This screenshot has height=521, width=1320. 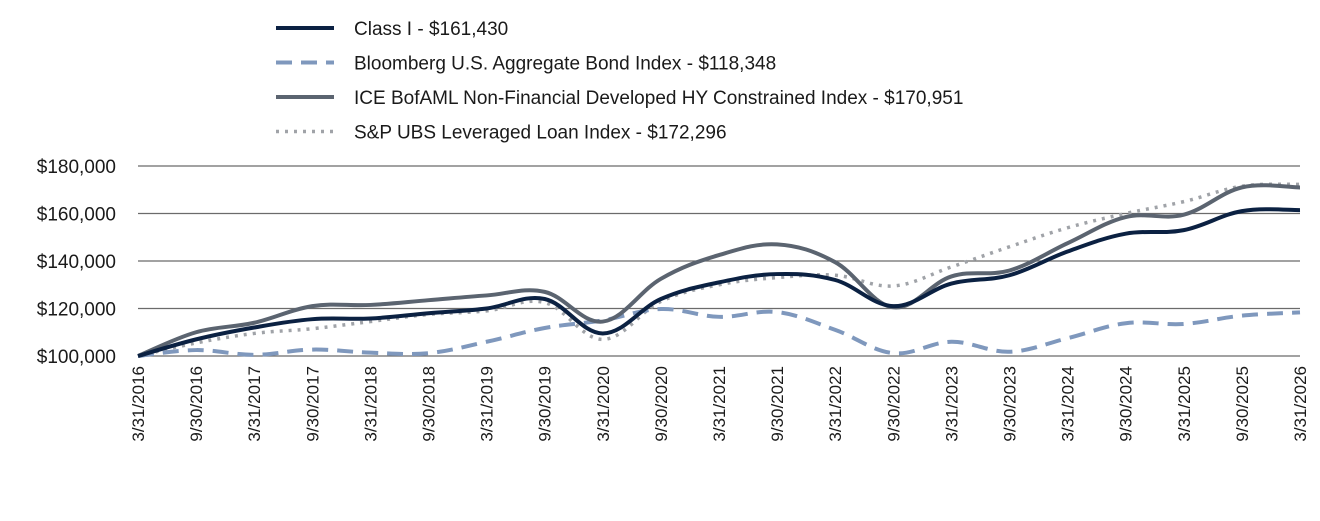 I want to click on y-axis-ticks: $100,000 $120,000 $140,000 $160,000 $180,000, so click(x=76, y=262).